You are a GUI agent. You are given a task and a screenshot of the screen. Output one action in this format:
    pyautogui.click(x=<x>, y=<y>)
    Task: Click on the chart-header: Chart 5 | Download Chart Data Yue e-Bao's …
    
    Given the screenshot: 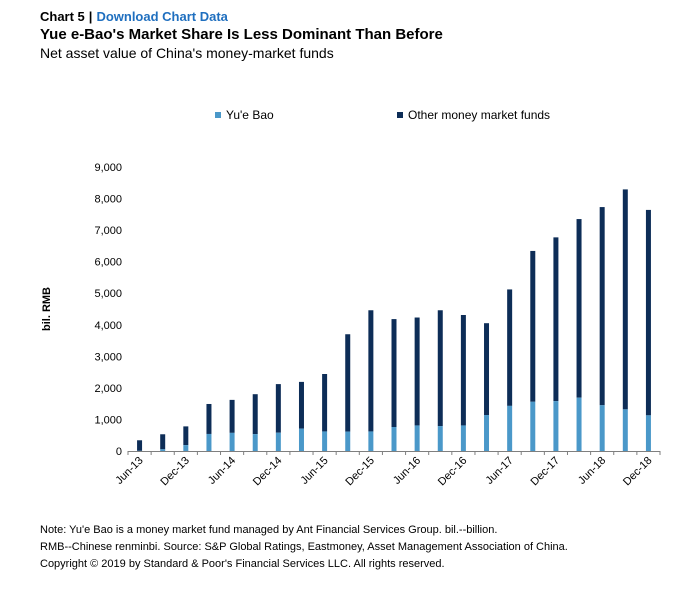 What is the action you would take?
    pyautogui.click(x=241, y=35)
    